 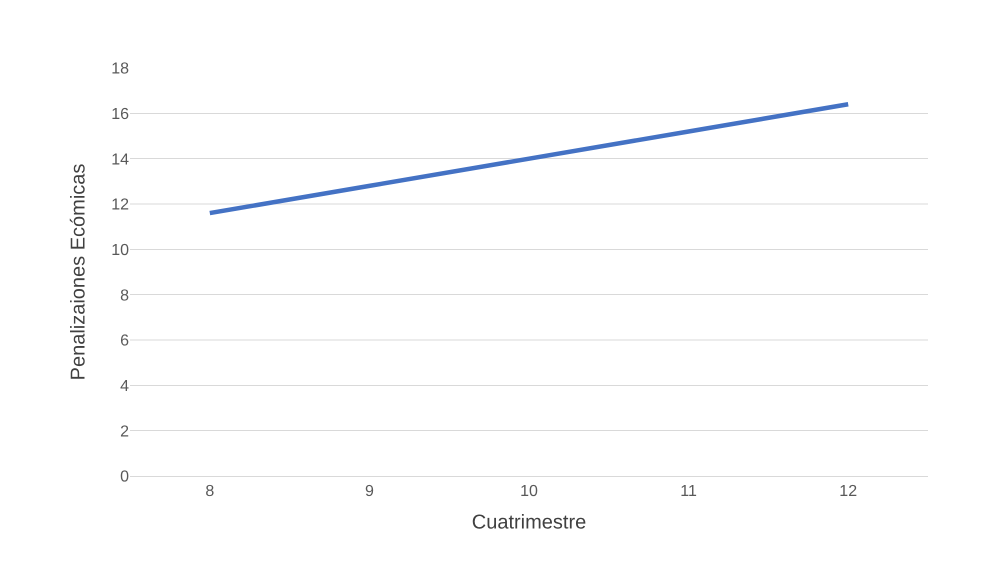 What do you see at coordinates (120, 159) in the screenshot?
I see `y-tick-label: 14` at bounding box center [120, 159].